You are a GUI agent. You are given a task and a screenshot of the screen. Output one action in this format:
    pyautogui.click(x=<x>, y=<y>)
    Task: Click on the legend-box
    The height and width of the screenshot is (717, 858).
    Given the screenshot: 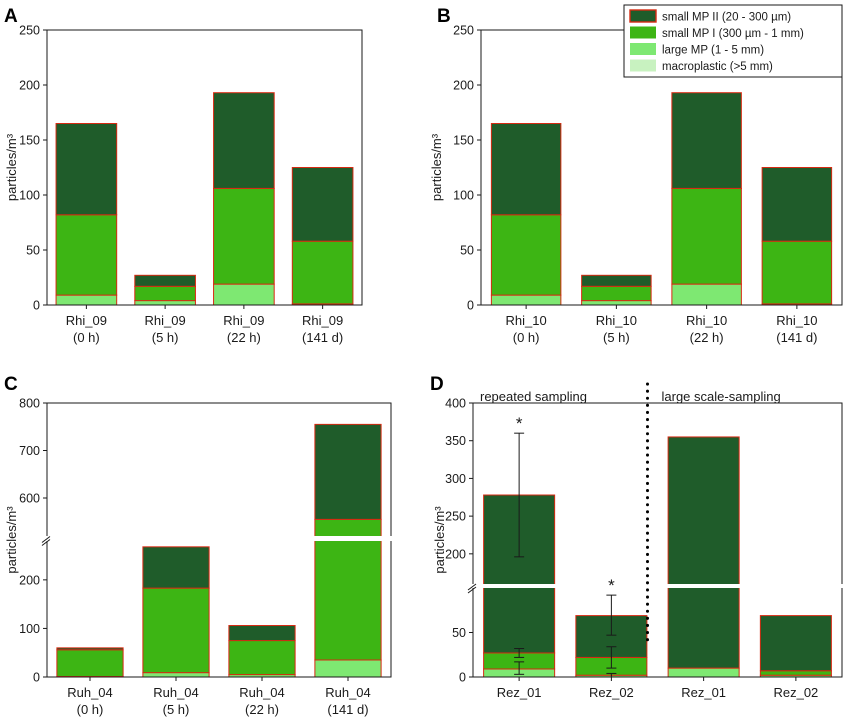 What is the action you would take?
    pyautogui.click(x=733, y=41)
    